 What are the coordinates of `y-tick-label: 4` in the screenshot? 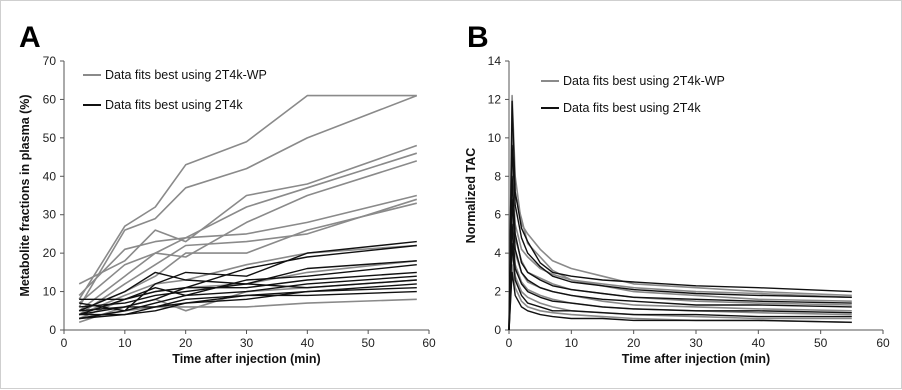 It's located at (497, 253).